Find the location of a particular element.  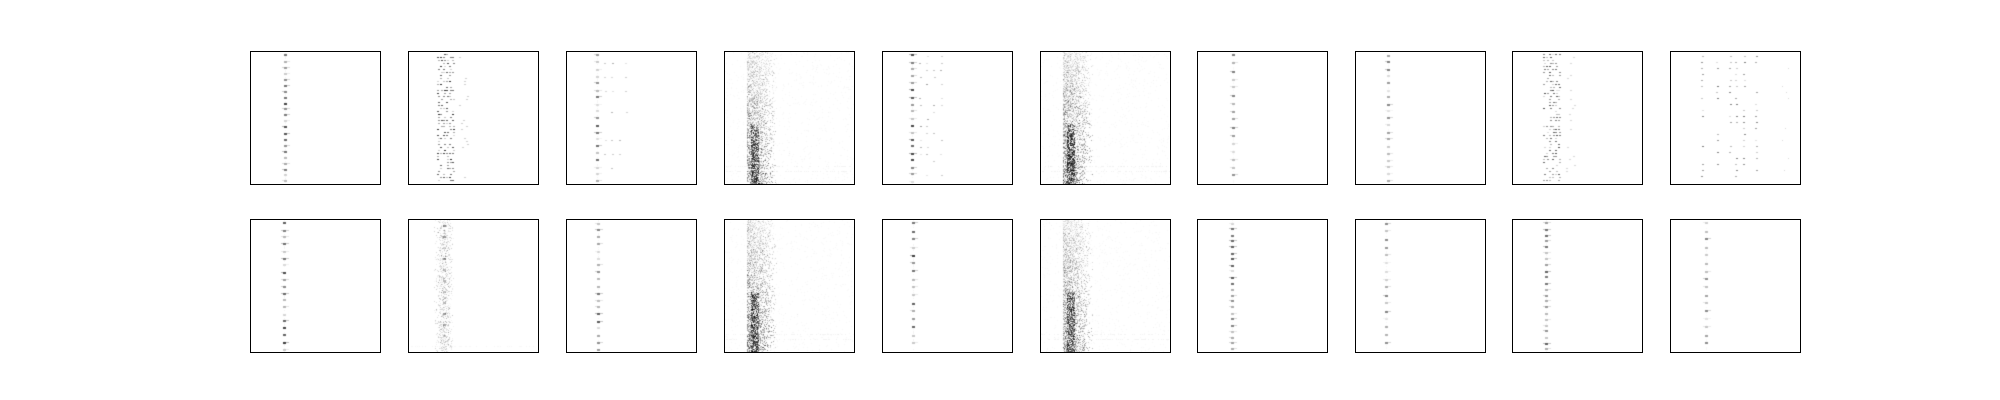

spectrogram-panel-r1-c6 is located at coordinates (1105, 118).